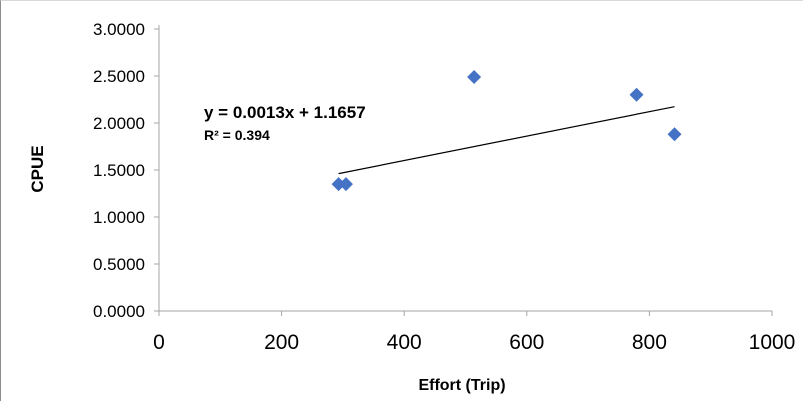  I want to click on y-tick-label: 0.0000, so click(119, 311).